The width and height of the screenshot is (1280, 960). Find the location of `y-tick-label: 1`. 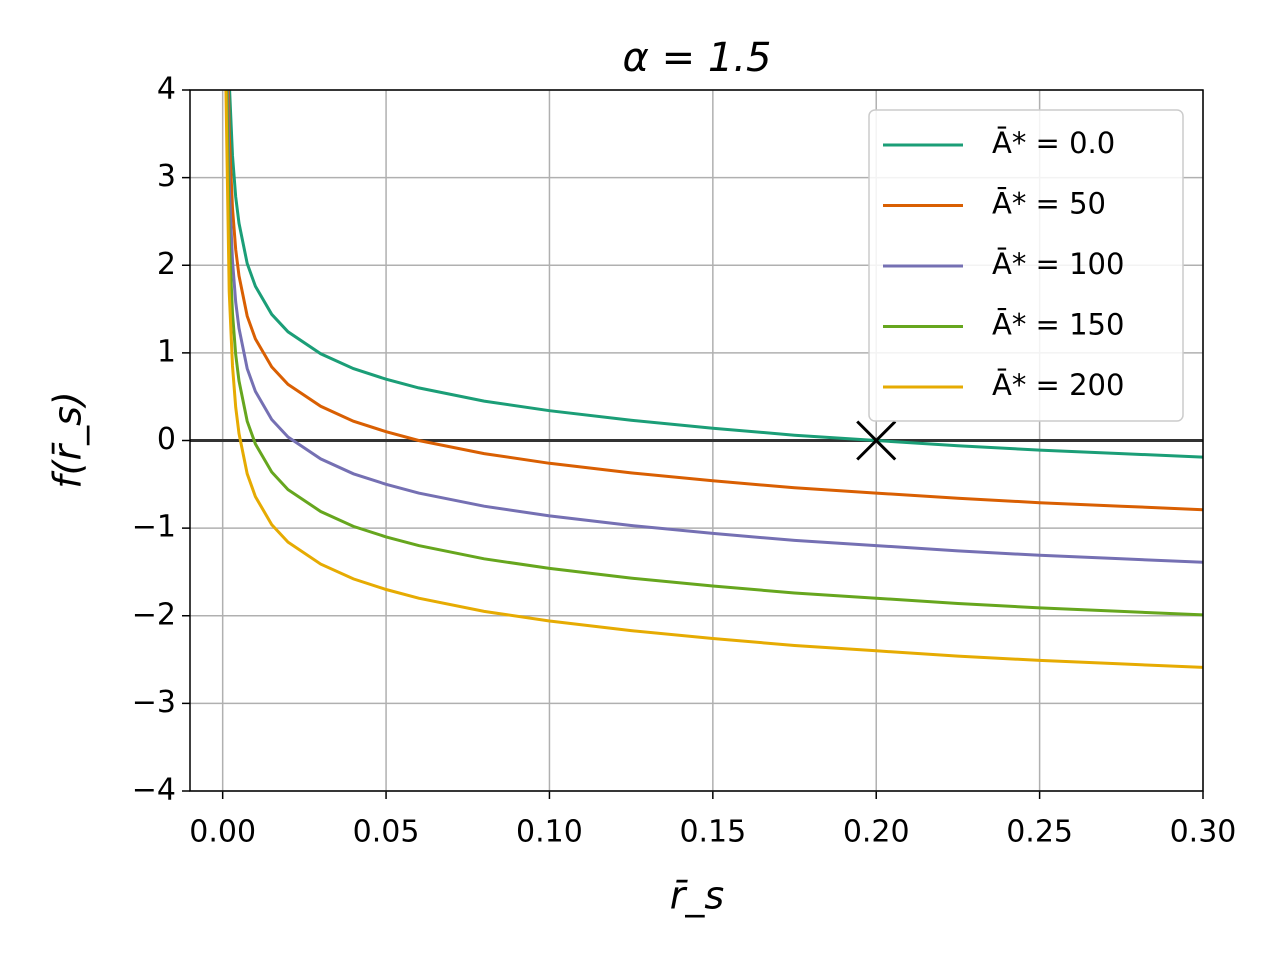

y-tick-label: 1 is located at coordinates (166, 351).